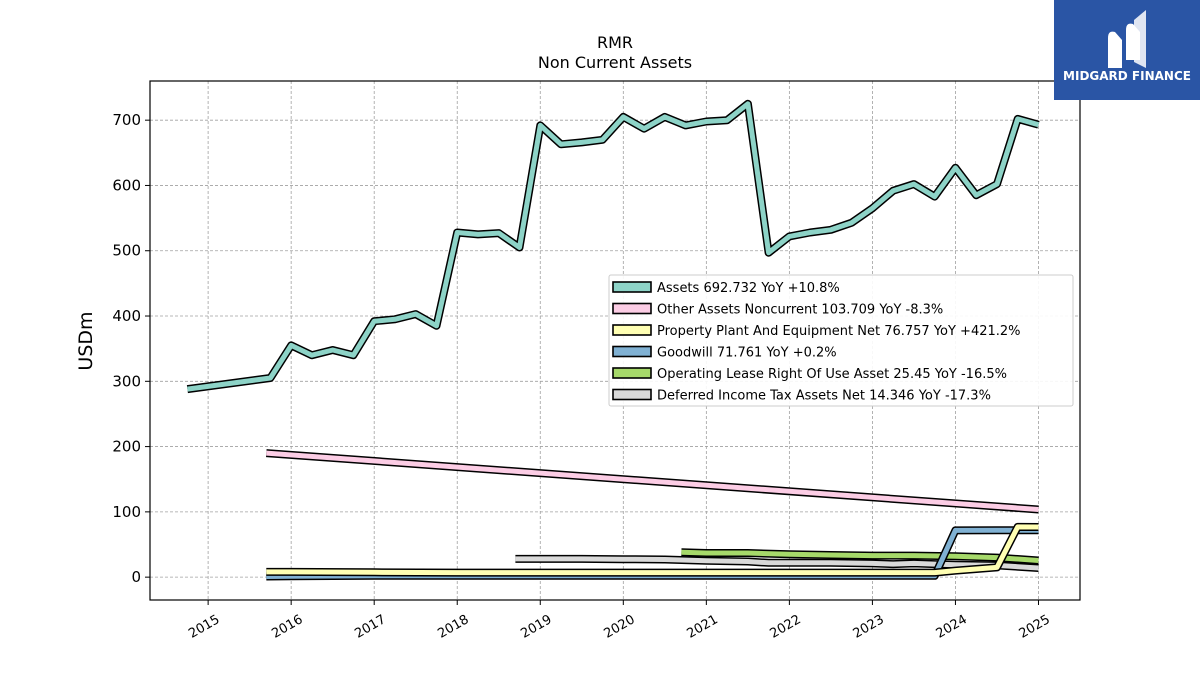 The width and height of the screenshot is (1200, 675). What do you see at coordinates (126, 512) in the screenshot?
I see `y-tick-label: 100` at bounding box center [126, 512].